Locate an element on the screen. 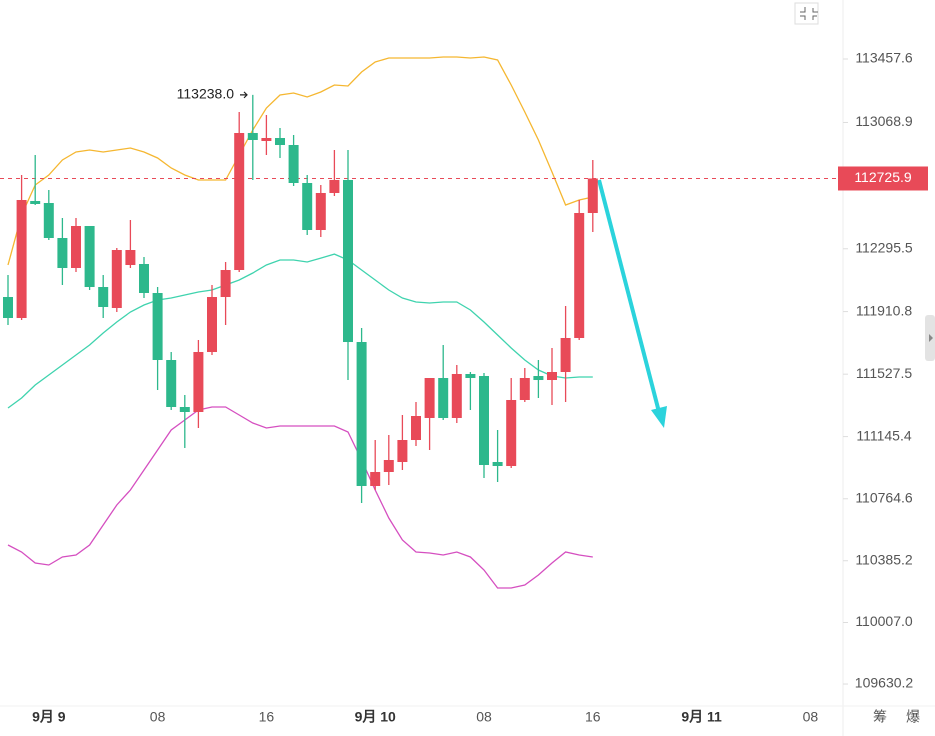 The width and height of the screenshot is (935, 736). arrow-head is located at coordinates (659, 417).